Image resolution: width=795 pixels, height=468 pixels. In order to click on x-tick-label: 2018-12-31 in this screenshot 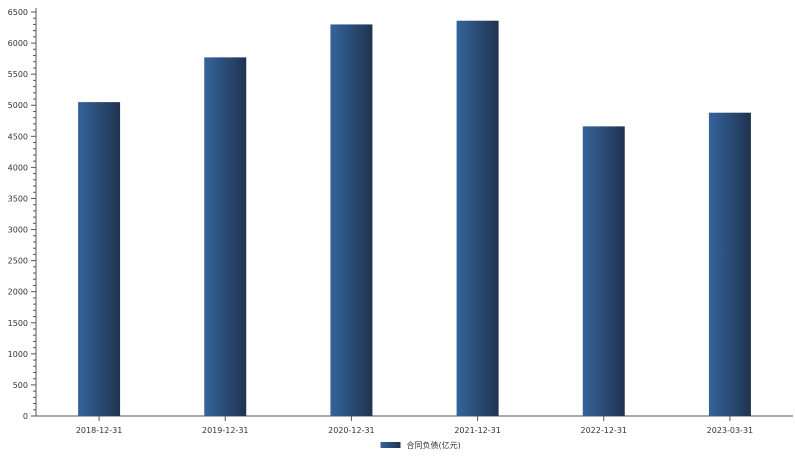, I will do `click(99, 430)`.